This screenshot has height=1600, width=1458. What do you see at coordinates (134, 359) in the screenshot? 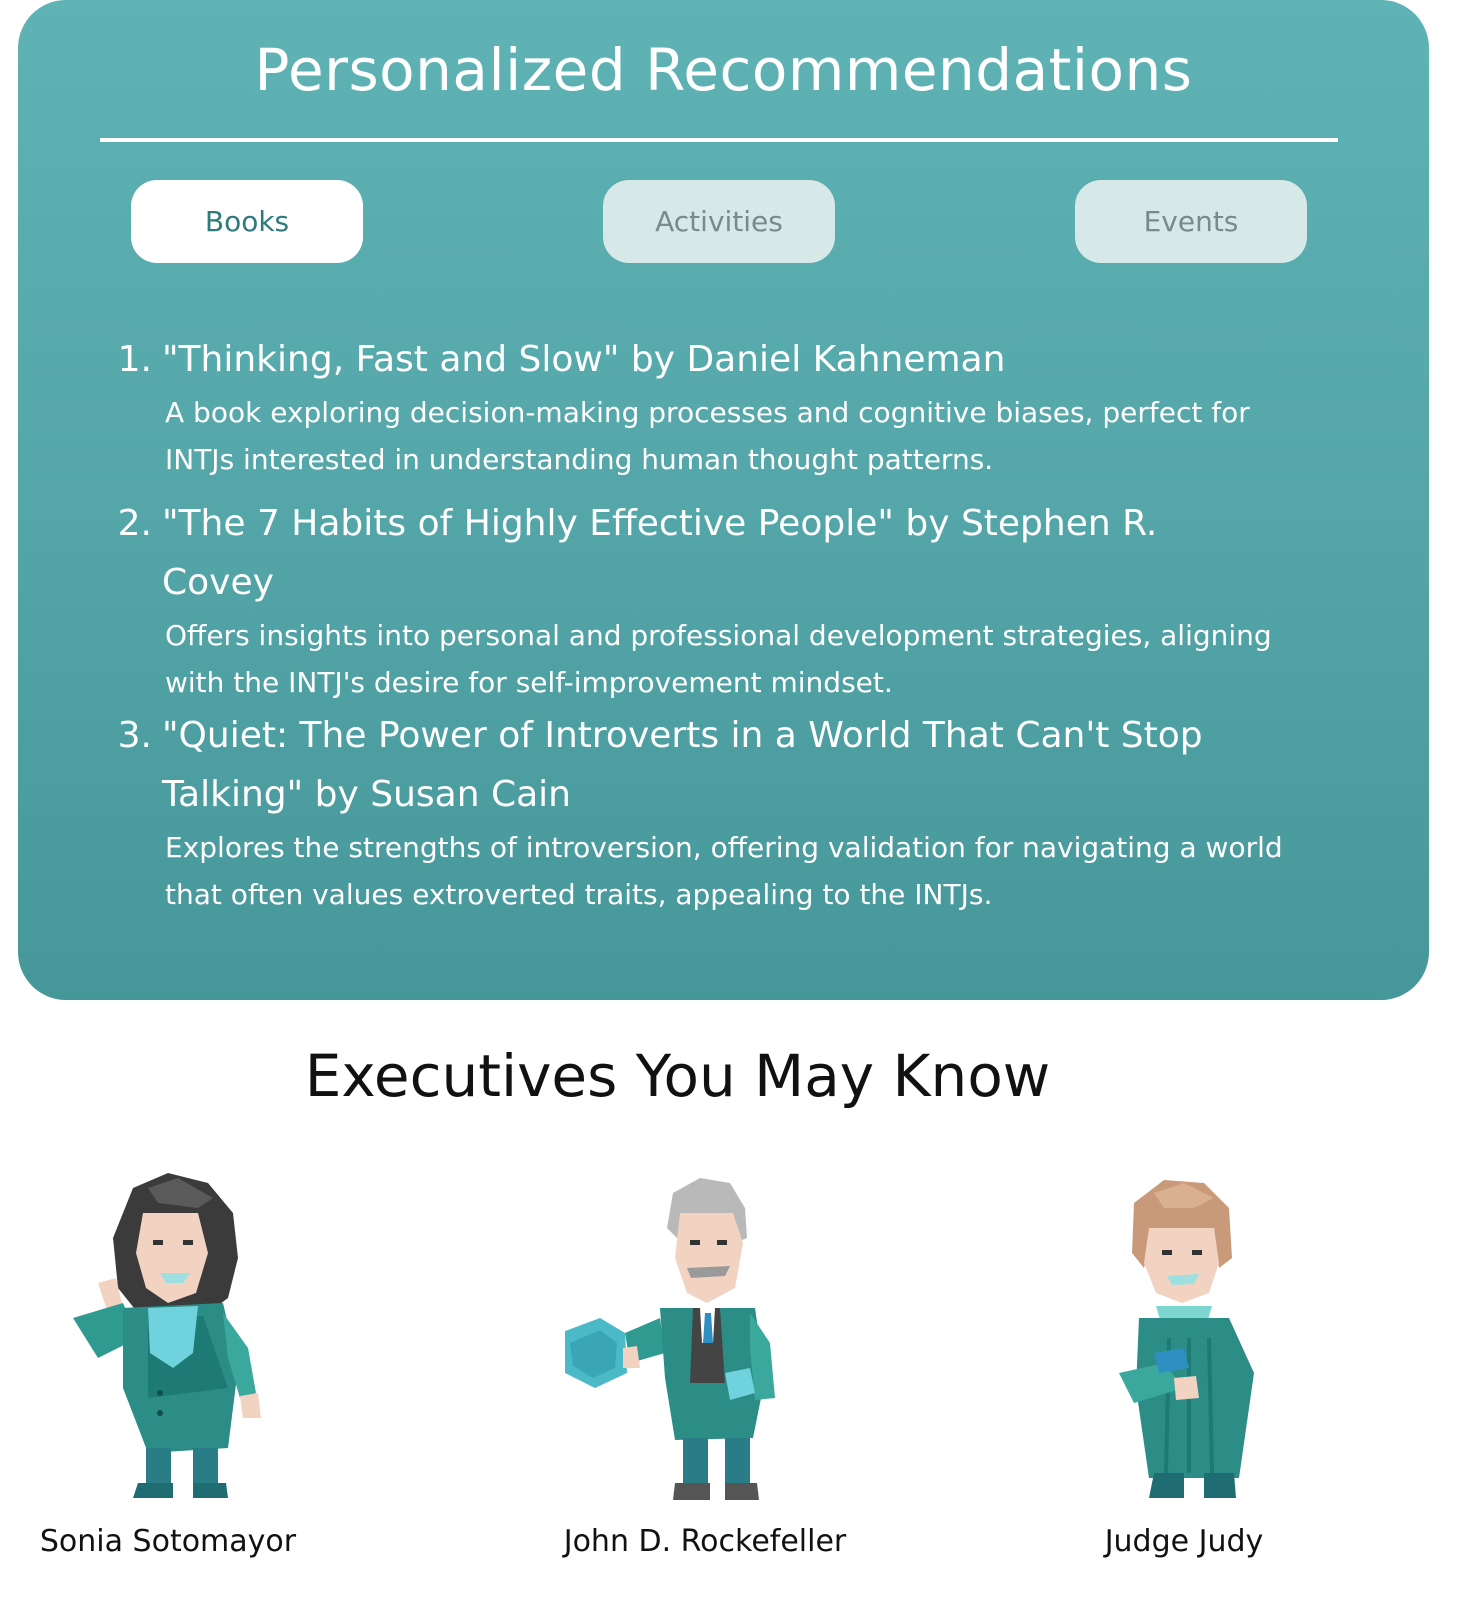
I see `book-number: 1.` at bounding box center [134, 359].